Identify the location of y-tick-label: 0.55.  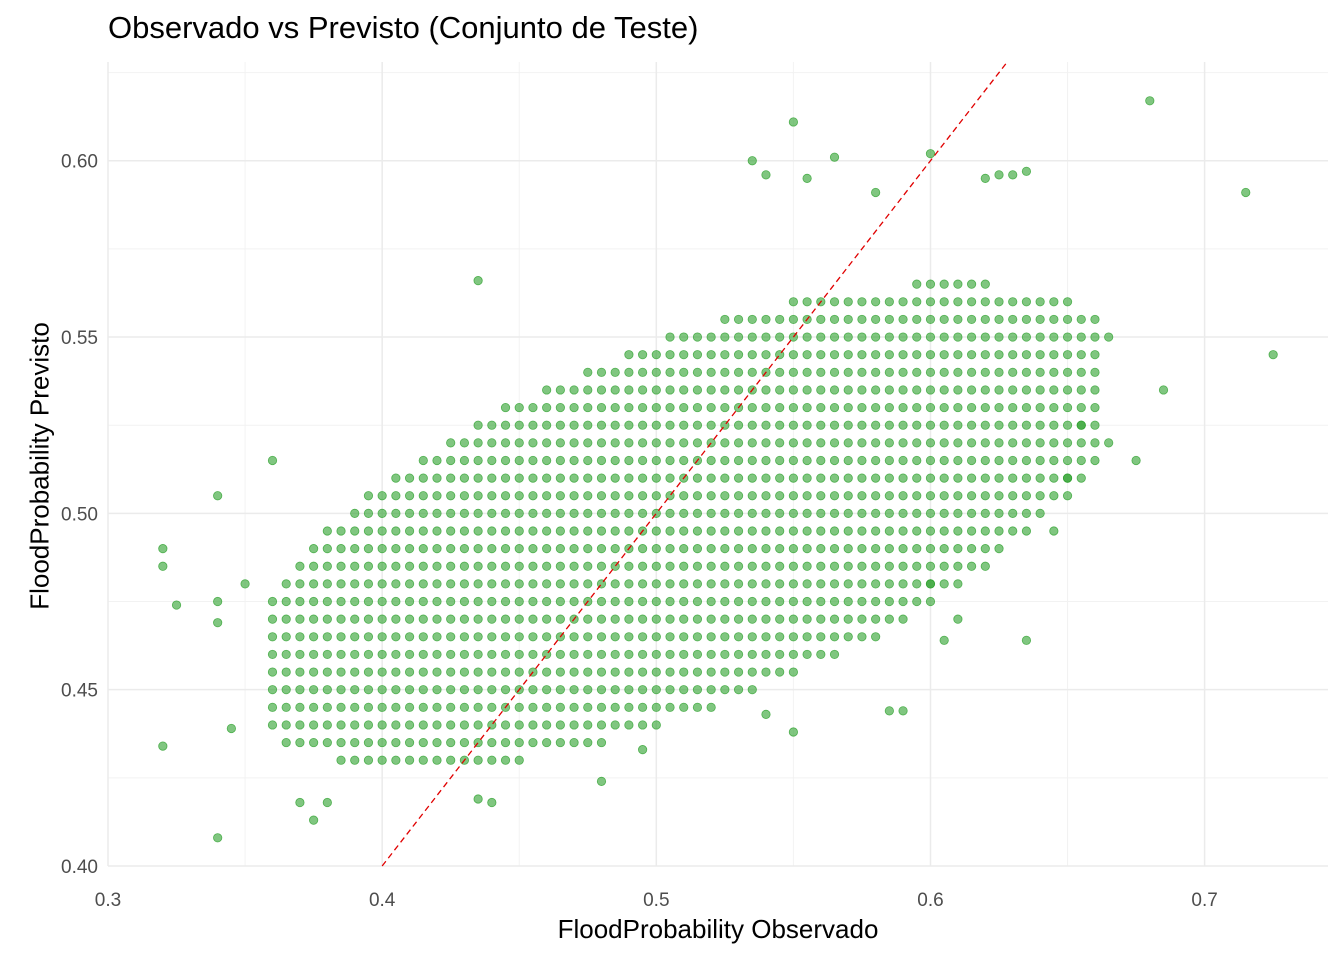
(79, 338).